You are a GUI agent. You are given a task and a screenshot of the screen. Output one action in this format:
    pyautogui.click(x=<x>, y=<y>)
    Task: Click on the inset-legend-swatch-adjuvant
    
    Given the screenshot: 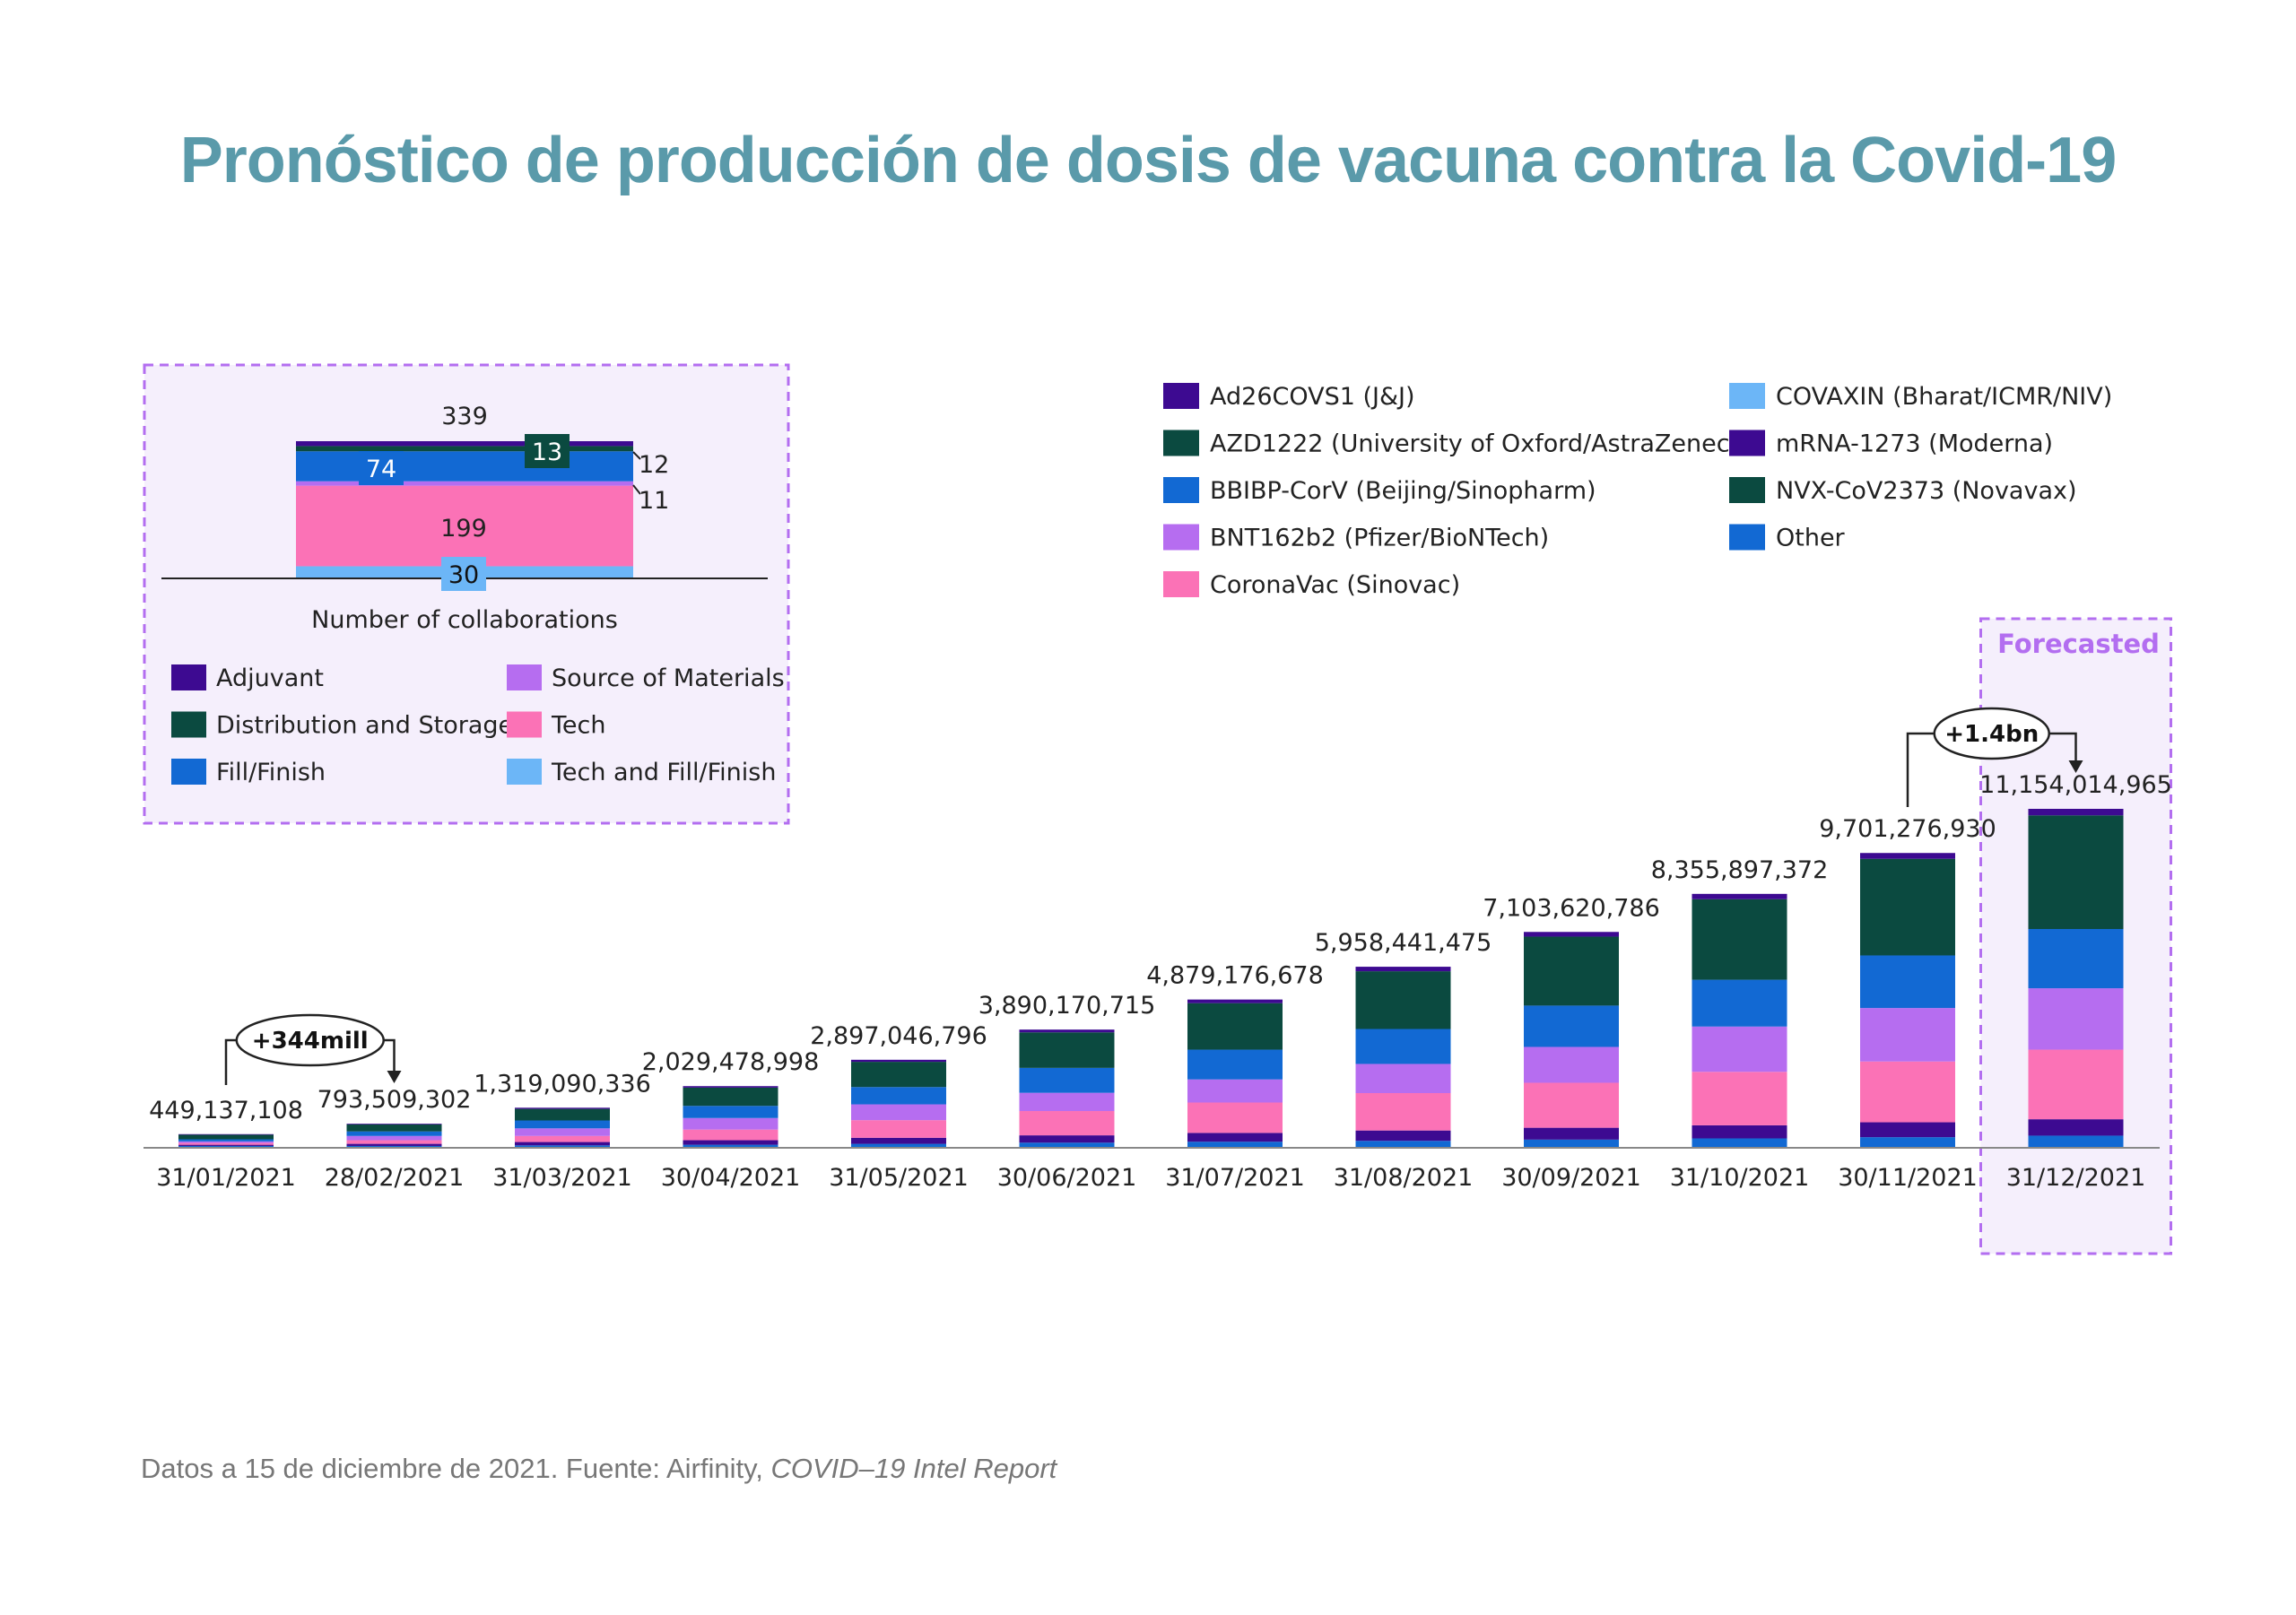 What is the action you would take?
    pyautogui.click(x=188, y=677)
    